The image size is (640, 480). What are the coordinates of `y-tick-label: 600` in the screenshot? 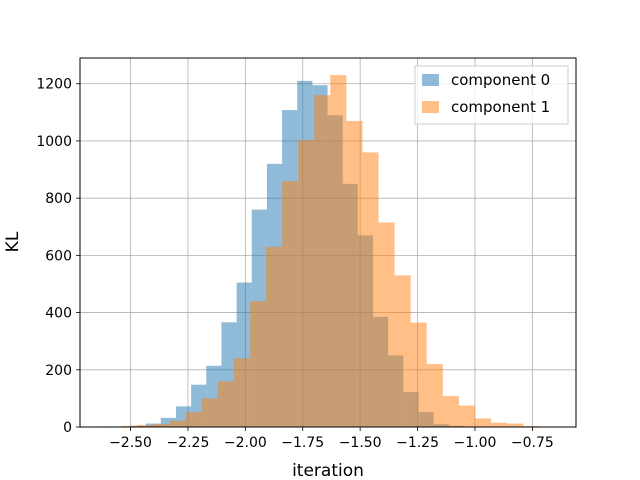 It's located at (58, 256).